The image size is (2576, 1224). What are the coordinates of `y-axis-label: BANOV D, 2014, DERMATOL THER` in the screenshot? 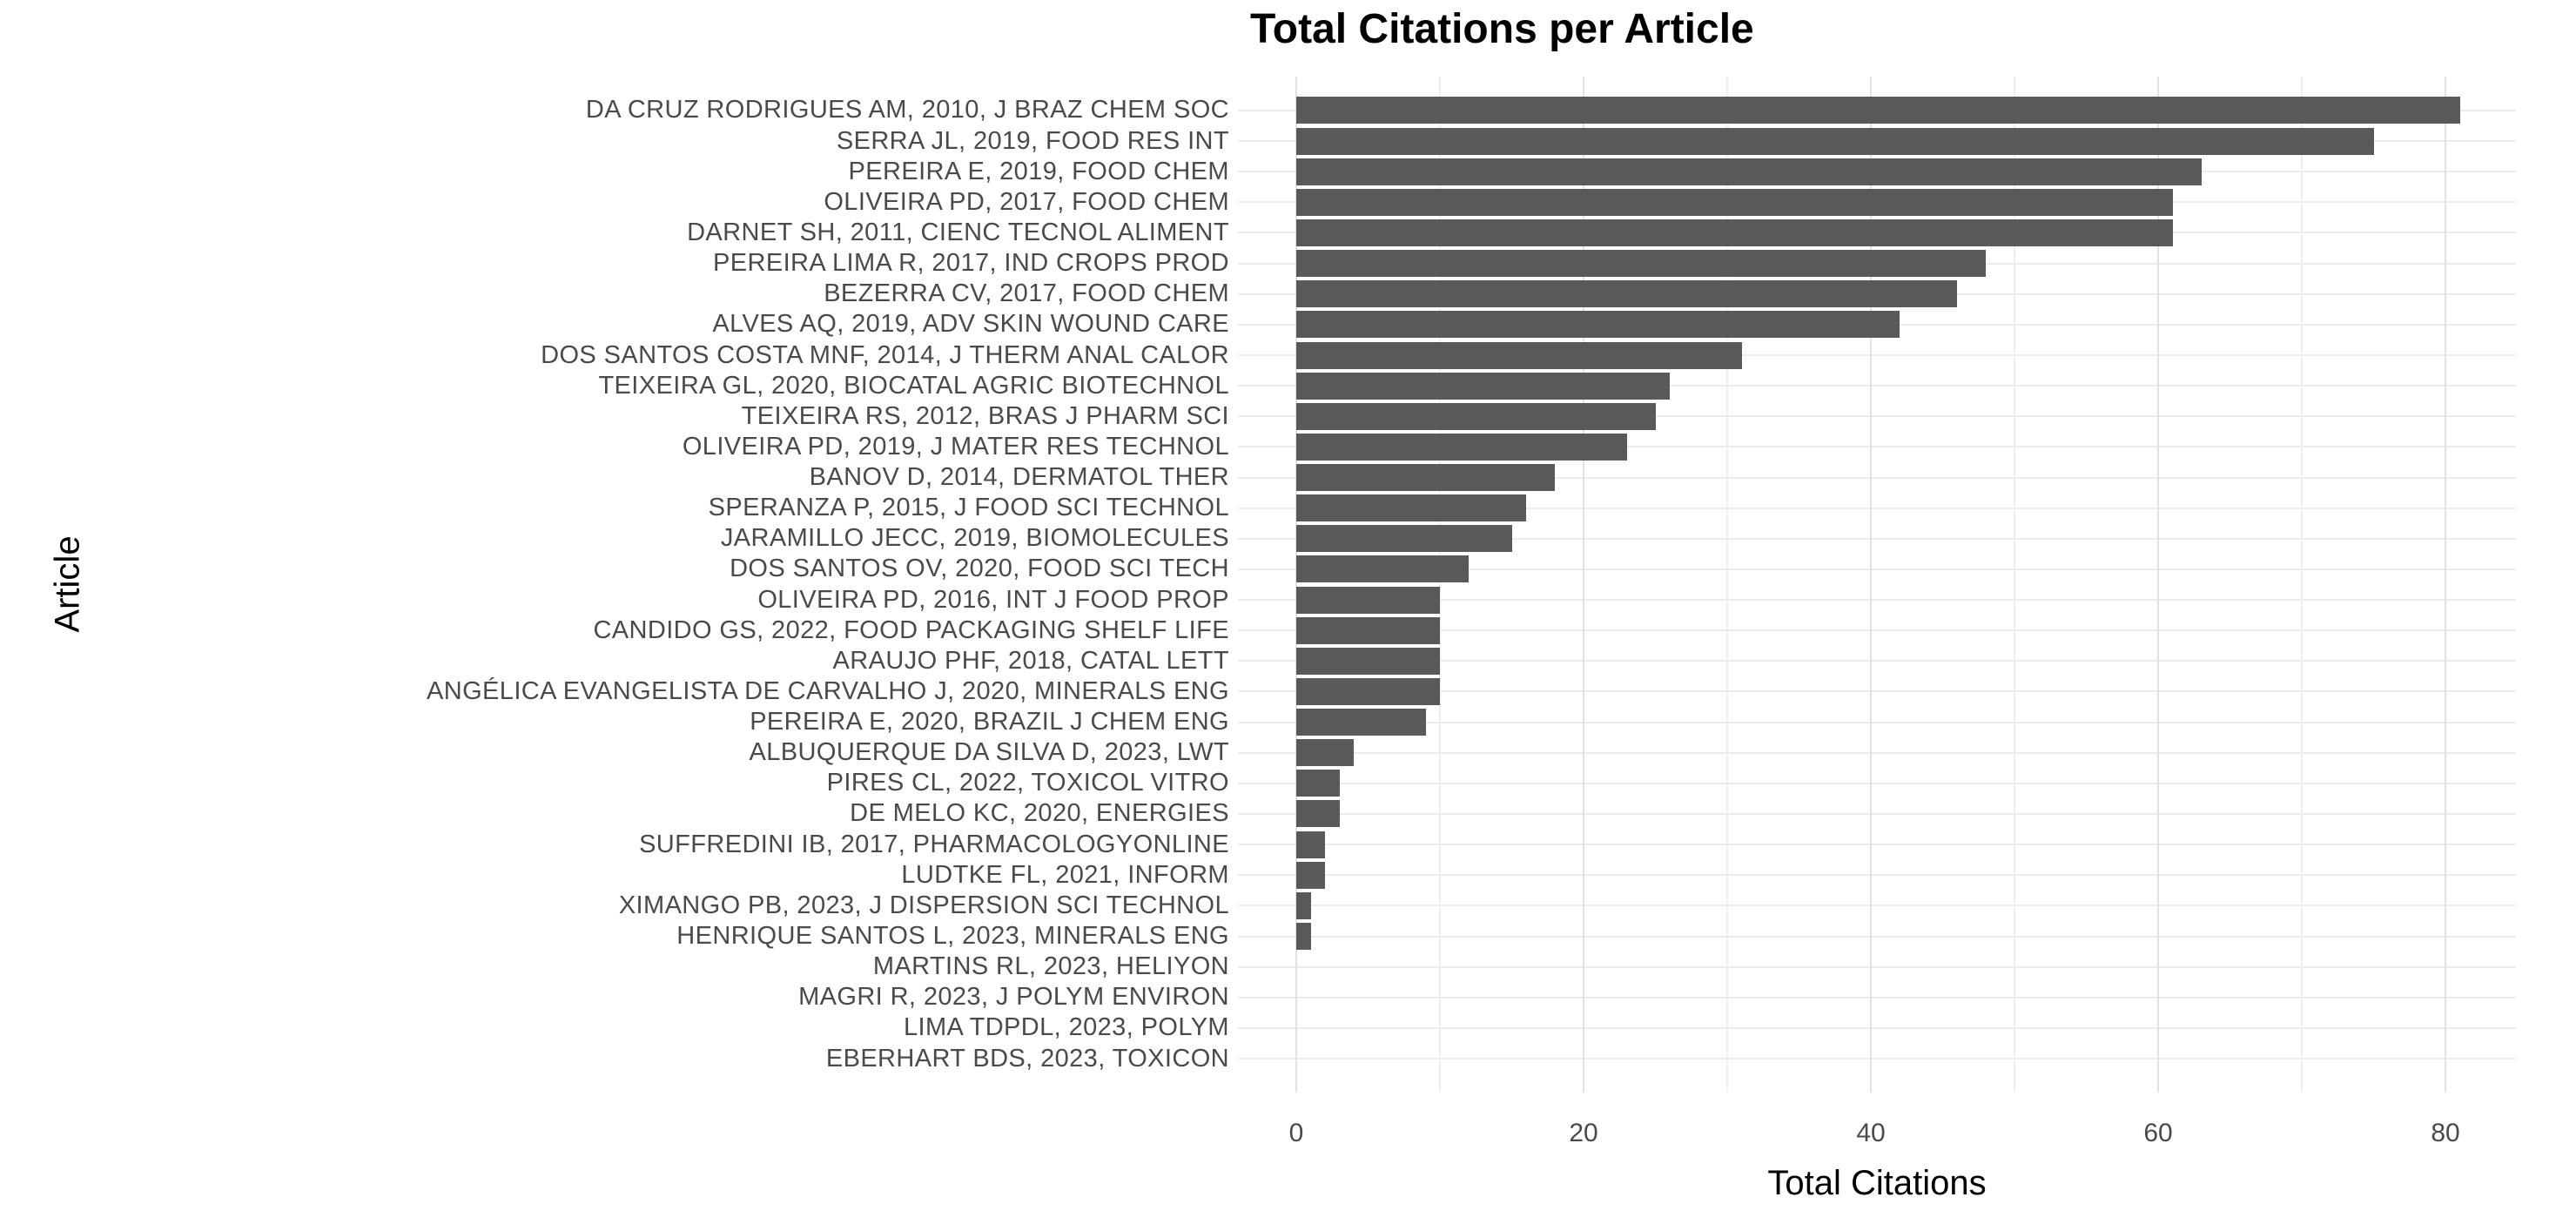 It's located at (1019, 477).